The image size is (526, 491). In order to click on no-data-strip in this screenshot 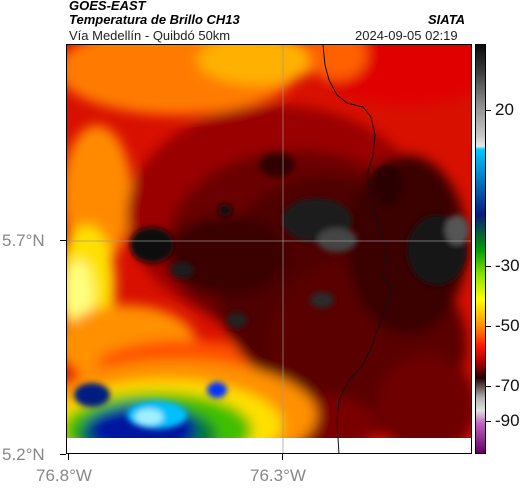, I will do `click(269, 445)`.